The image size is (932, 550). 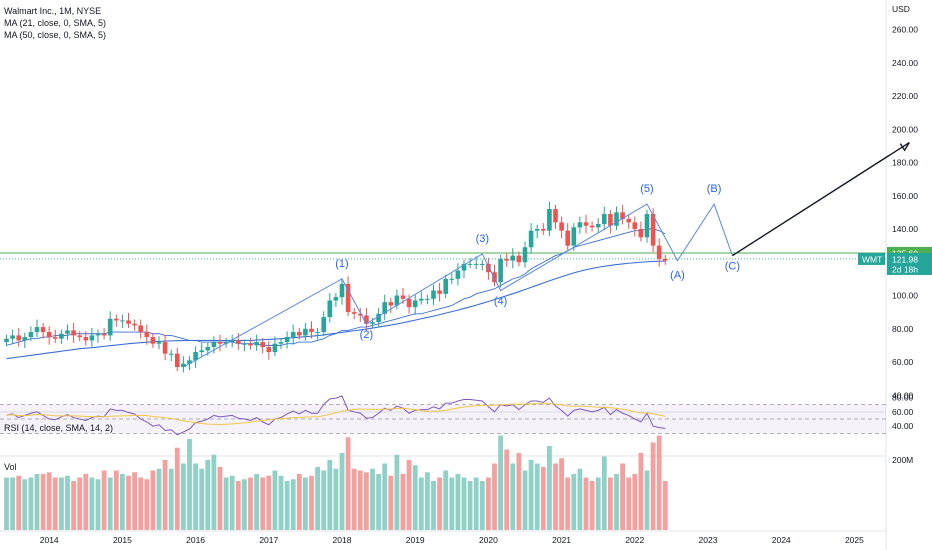 What do you see at coordinates (336, 414) in the screenshot?
I see `rsi-ma-line` at bounding box center [336, 414].